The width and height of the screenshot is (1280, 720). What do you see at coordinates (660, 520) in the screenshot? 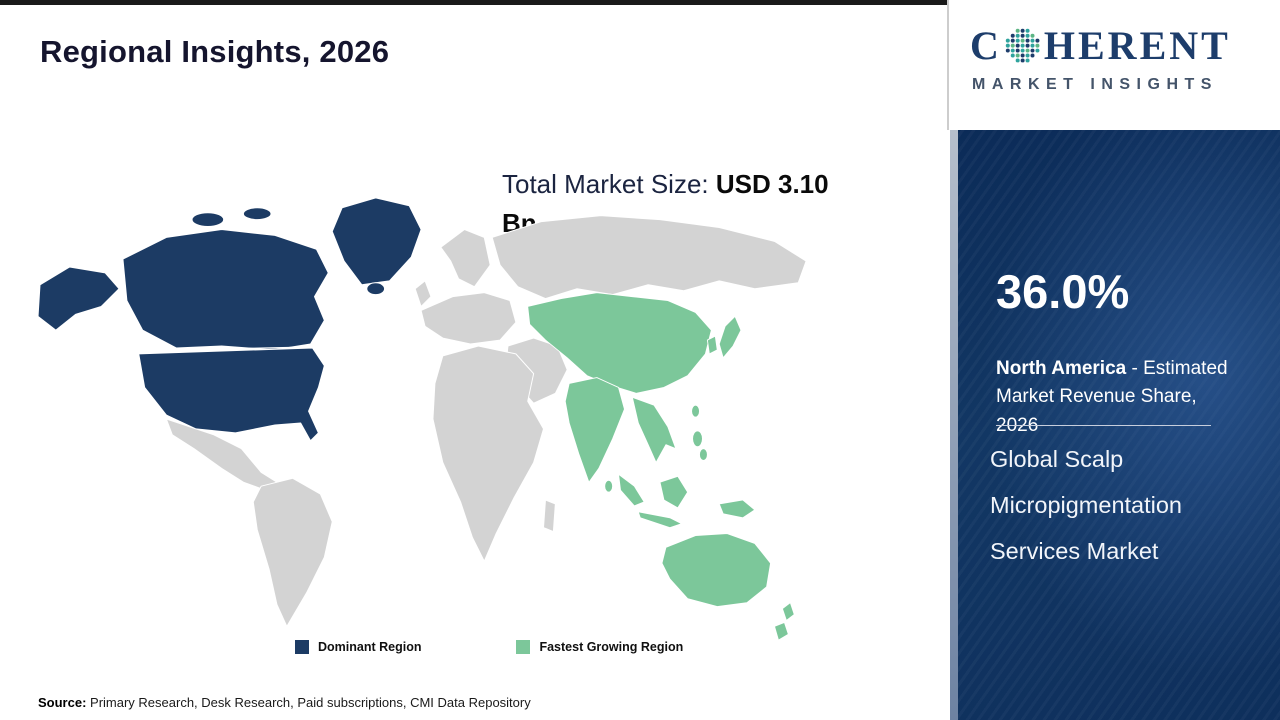
I see `map-region-java` at bounding box center [660, 520].